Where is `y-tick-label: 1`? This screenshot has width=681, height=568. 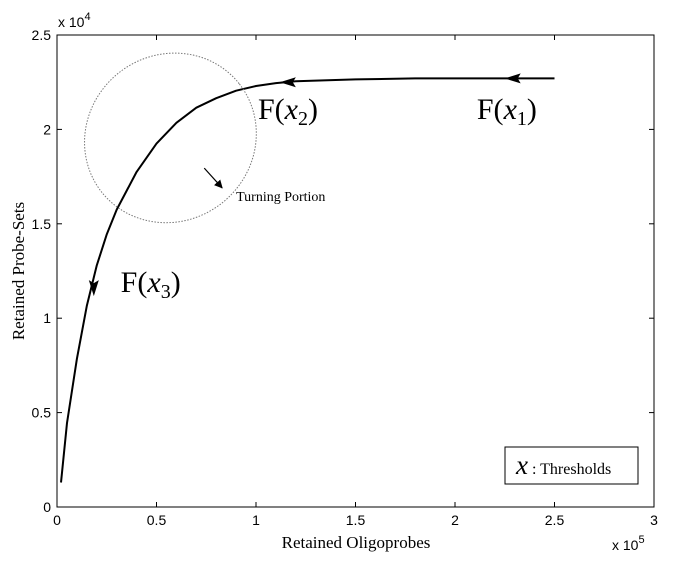 y-tick-label: 1 is located at coordinates (47, 318).